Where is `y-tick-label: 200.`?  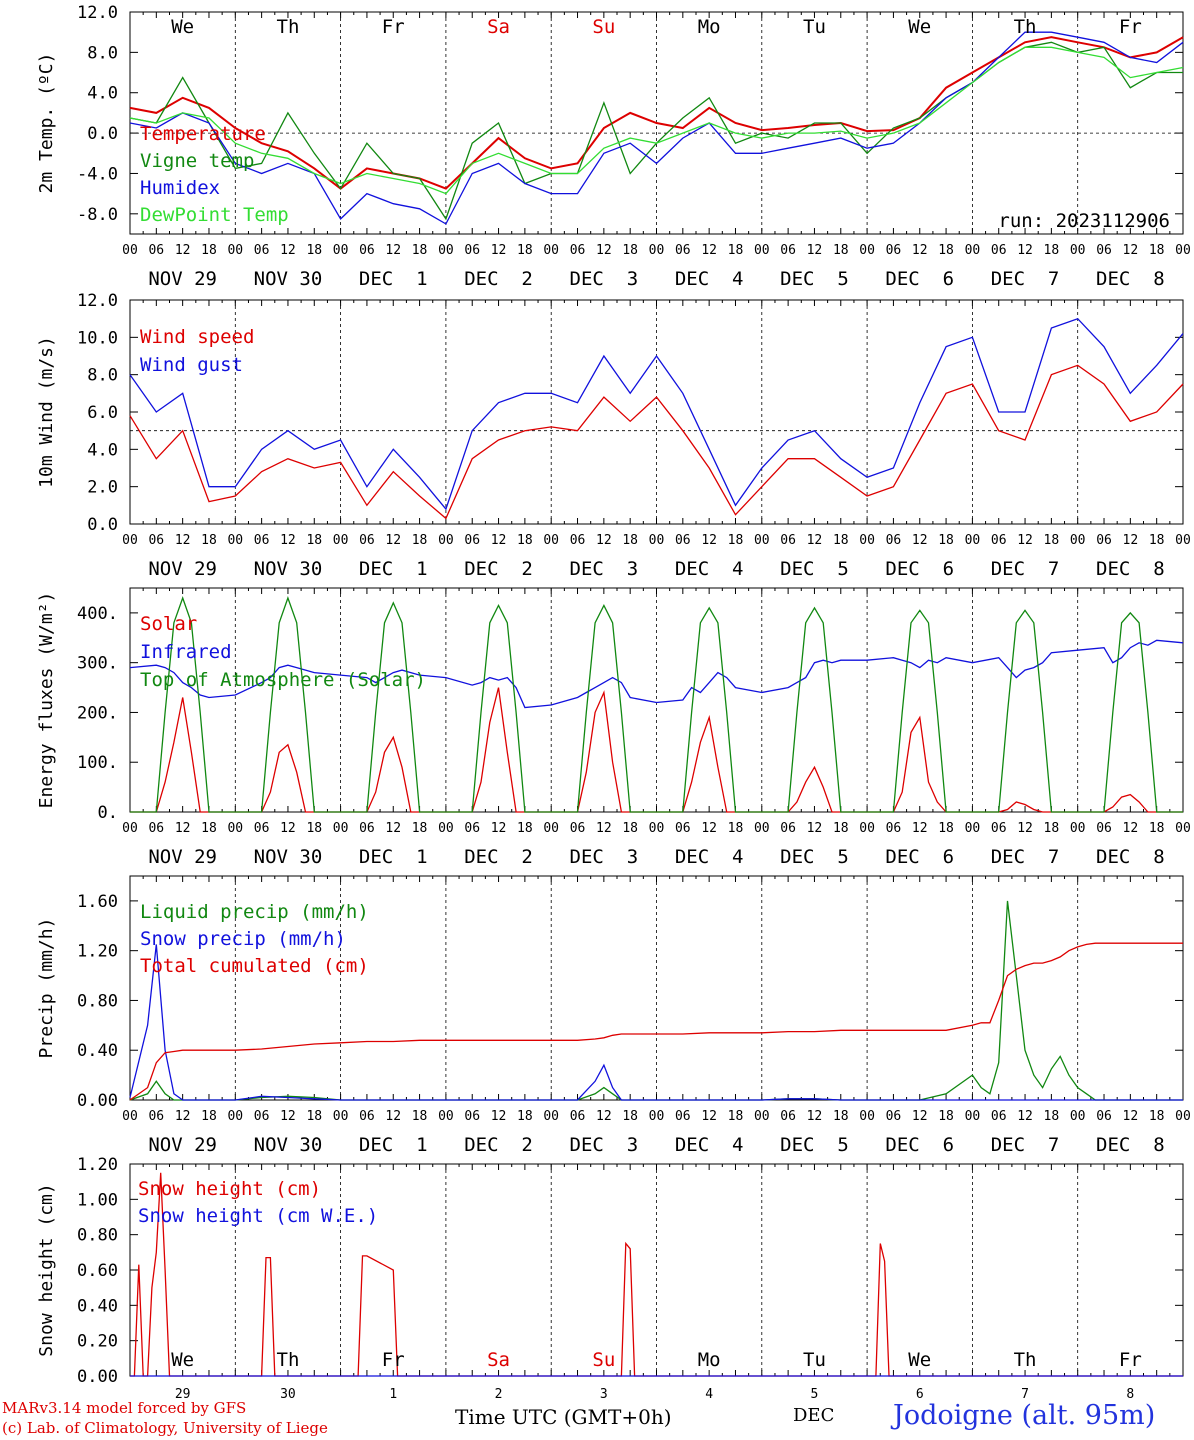 y-tick-label: 200. is located at coordinates (97, 713).